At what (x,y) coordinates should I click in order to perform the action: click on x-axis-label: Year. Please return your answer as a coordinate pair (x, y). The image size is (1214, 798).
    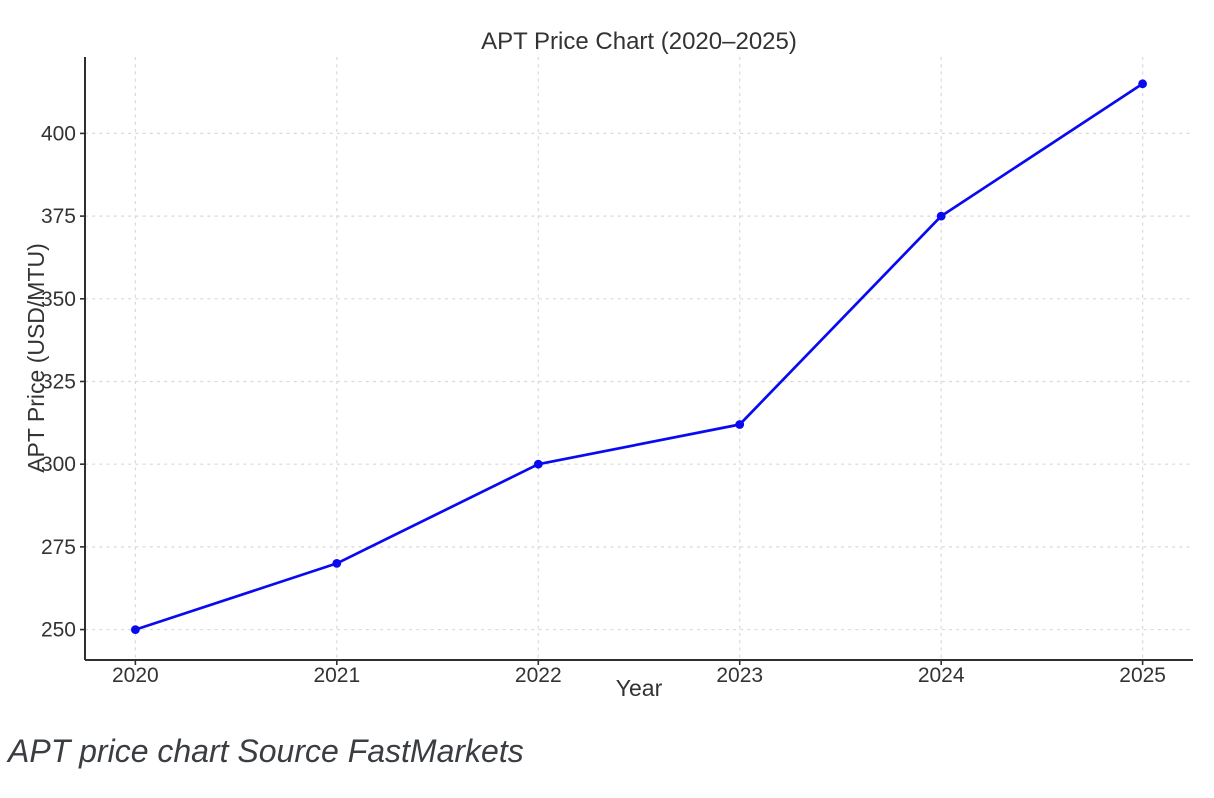
    Looking at the image, I should click on (639, 688).